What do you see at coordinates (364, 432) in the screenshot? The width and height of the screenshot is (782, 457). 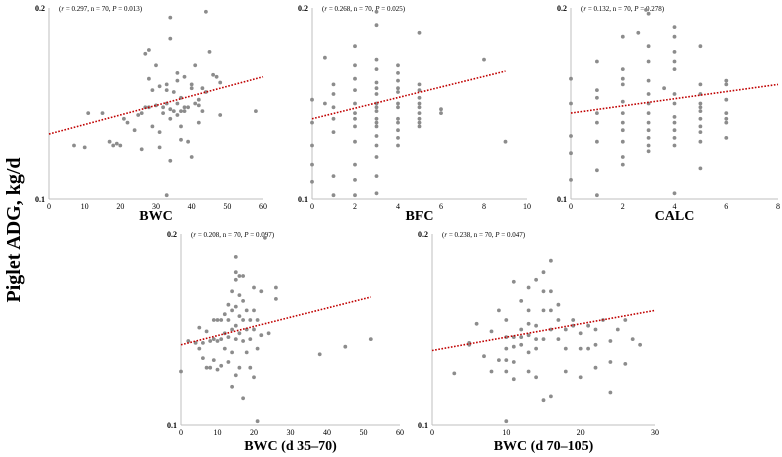 I see `x-tick-label: 50` at bounding box center [364, 432].